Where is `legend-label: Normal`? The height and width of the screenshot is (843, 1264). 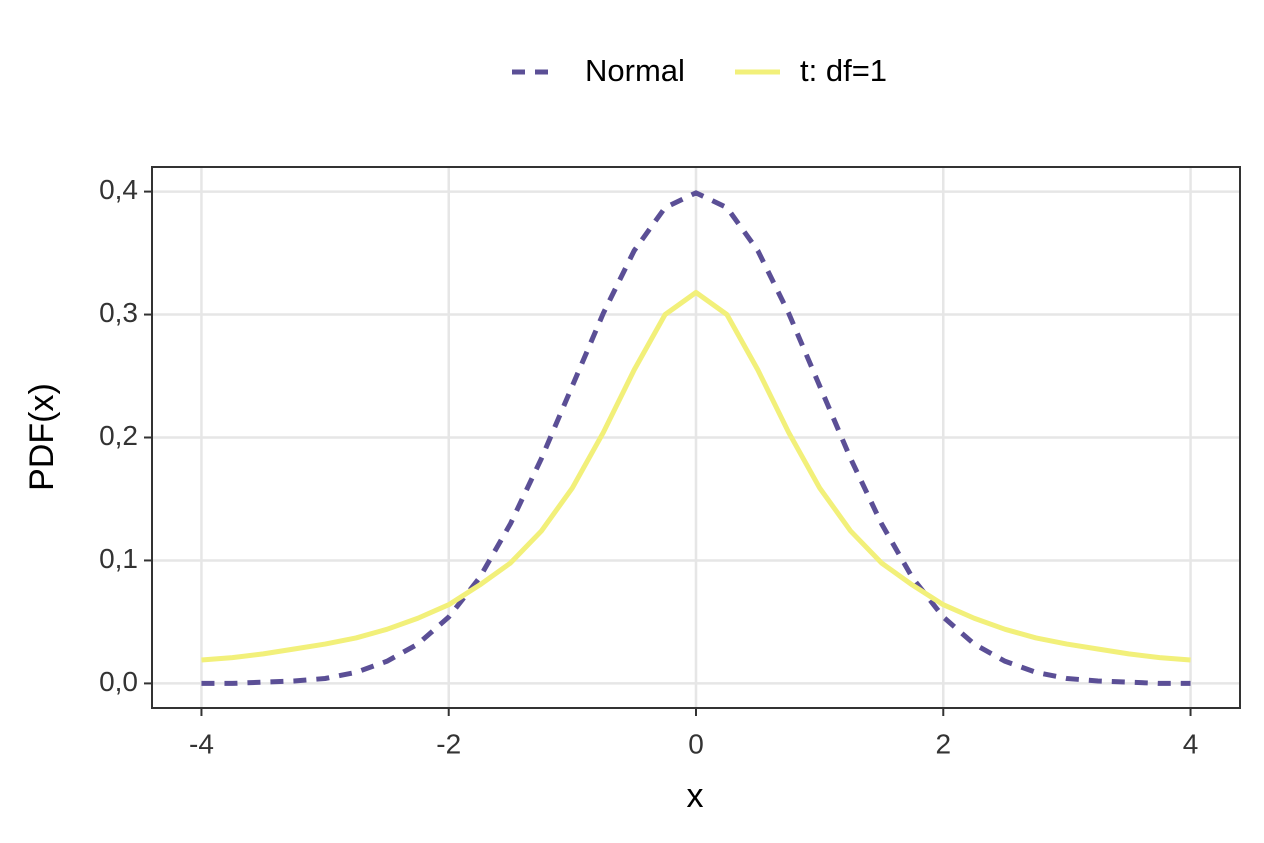
legend-label: Normal is located at coordinates (635, 70).